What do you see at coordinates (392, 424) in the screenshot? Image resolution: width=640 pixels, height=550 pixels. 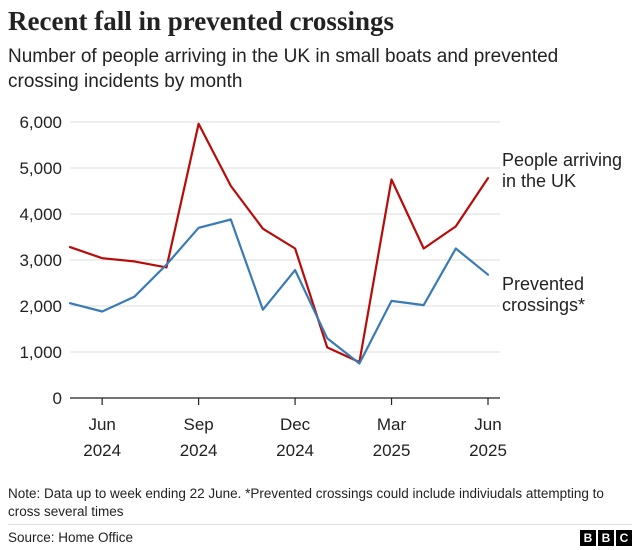 I see `x-tick-month: Mar` at bounding box center [392, 424].